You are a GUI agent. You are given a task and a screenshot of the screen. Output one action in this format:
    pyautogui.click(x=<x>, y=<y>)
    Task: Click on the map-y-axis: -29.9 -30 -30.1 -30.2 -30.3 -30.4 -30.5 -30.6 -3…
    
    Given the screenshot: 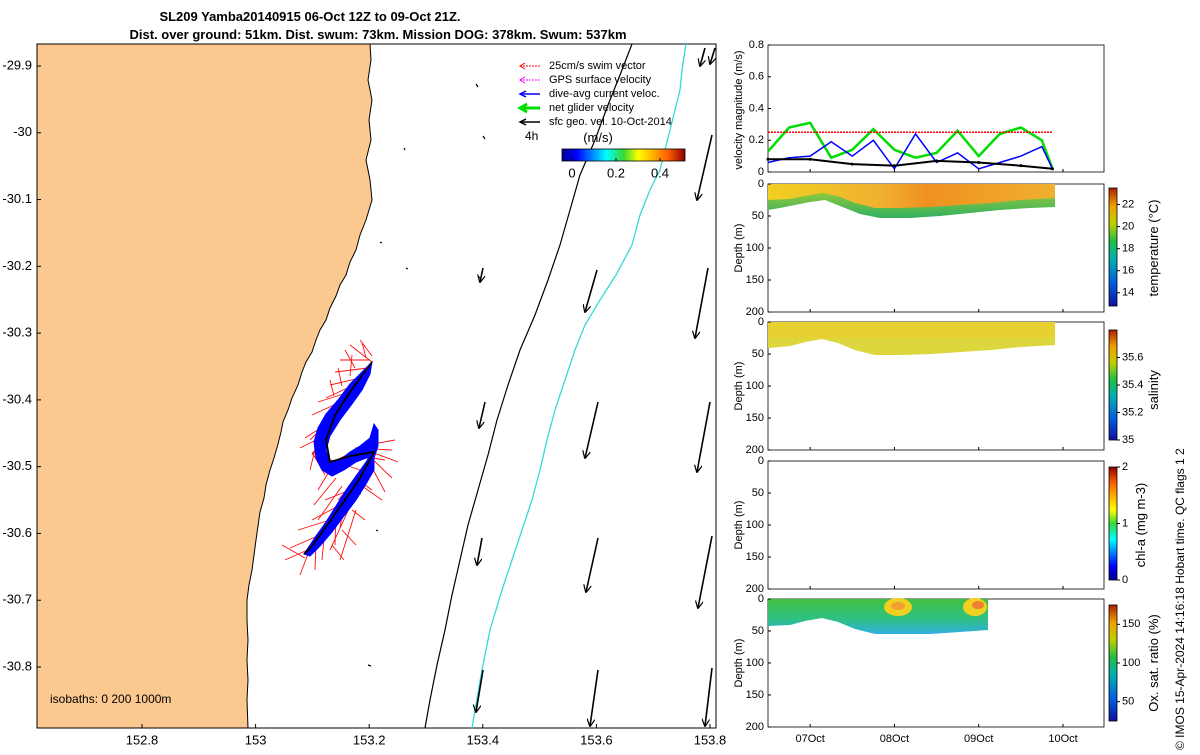 What is the action you would take?
    pyautogui.click(x=21, y=365)
    